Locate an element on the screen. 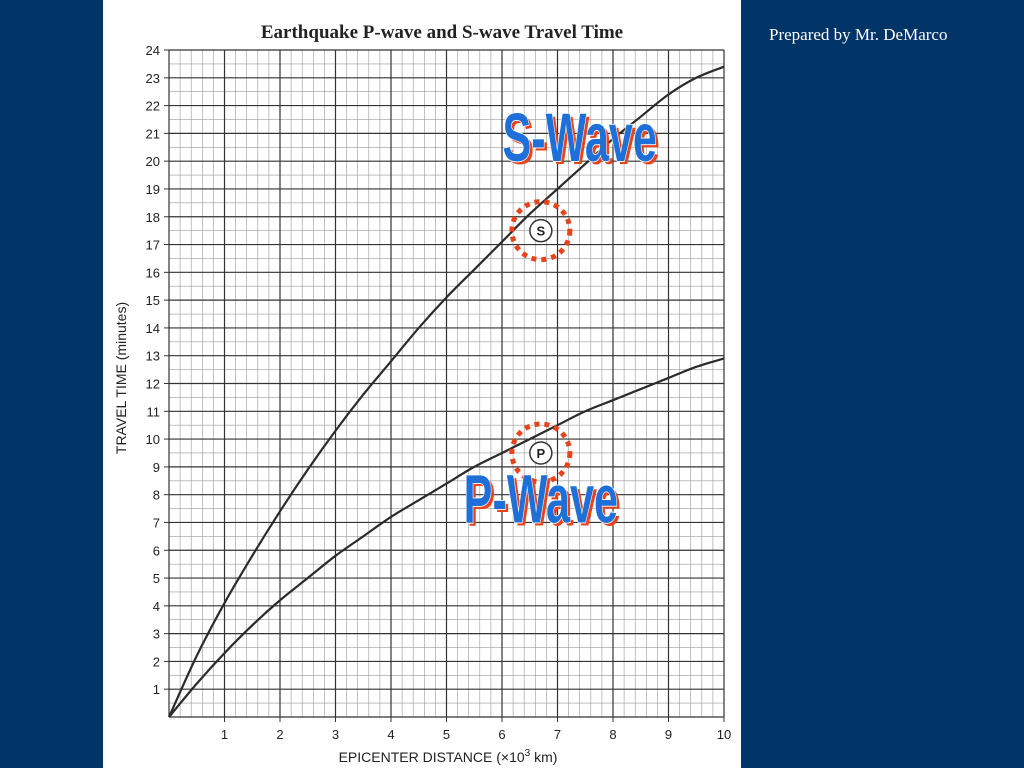 Image resolution: width=1024 pixels, height=768 pixels. chart-title: Earthquake P-wave and S-wave Travel Time is located at coordinates (442, 32).